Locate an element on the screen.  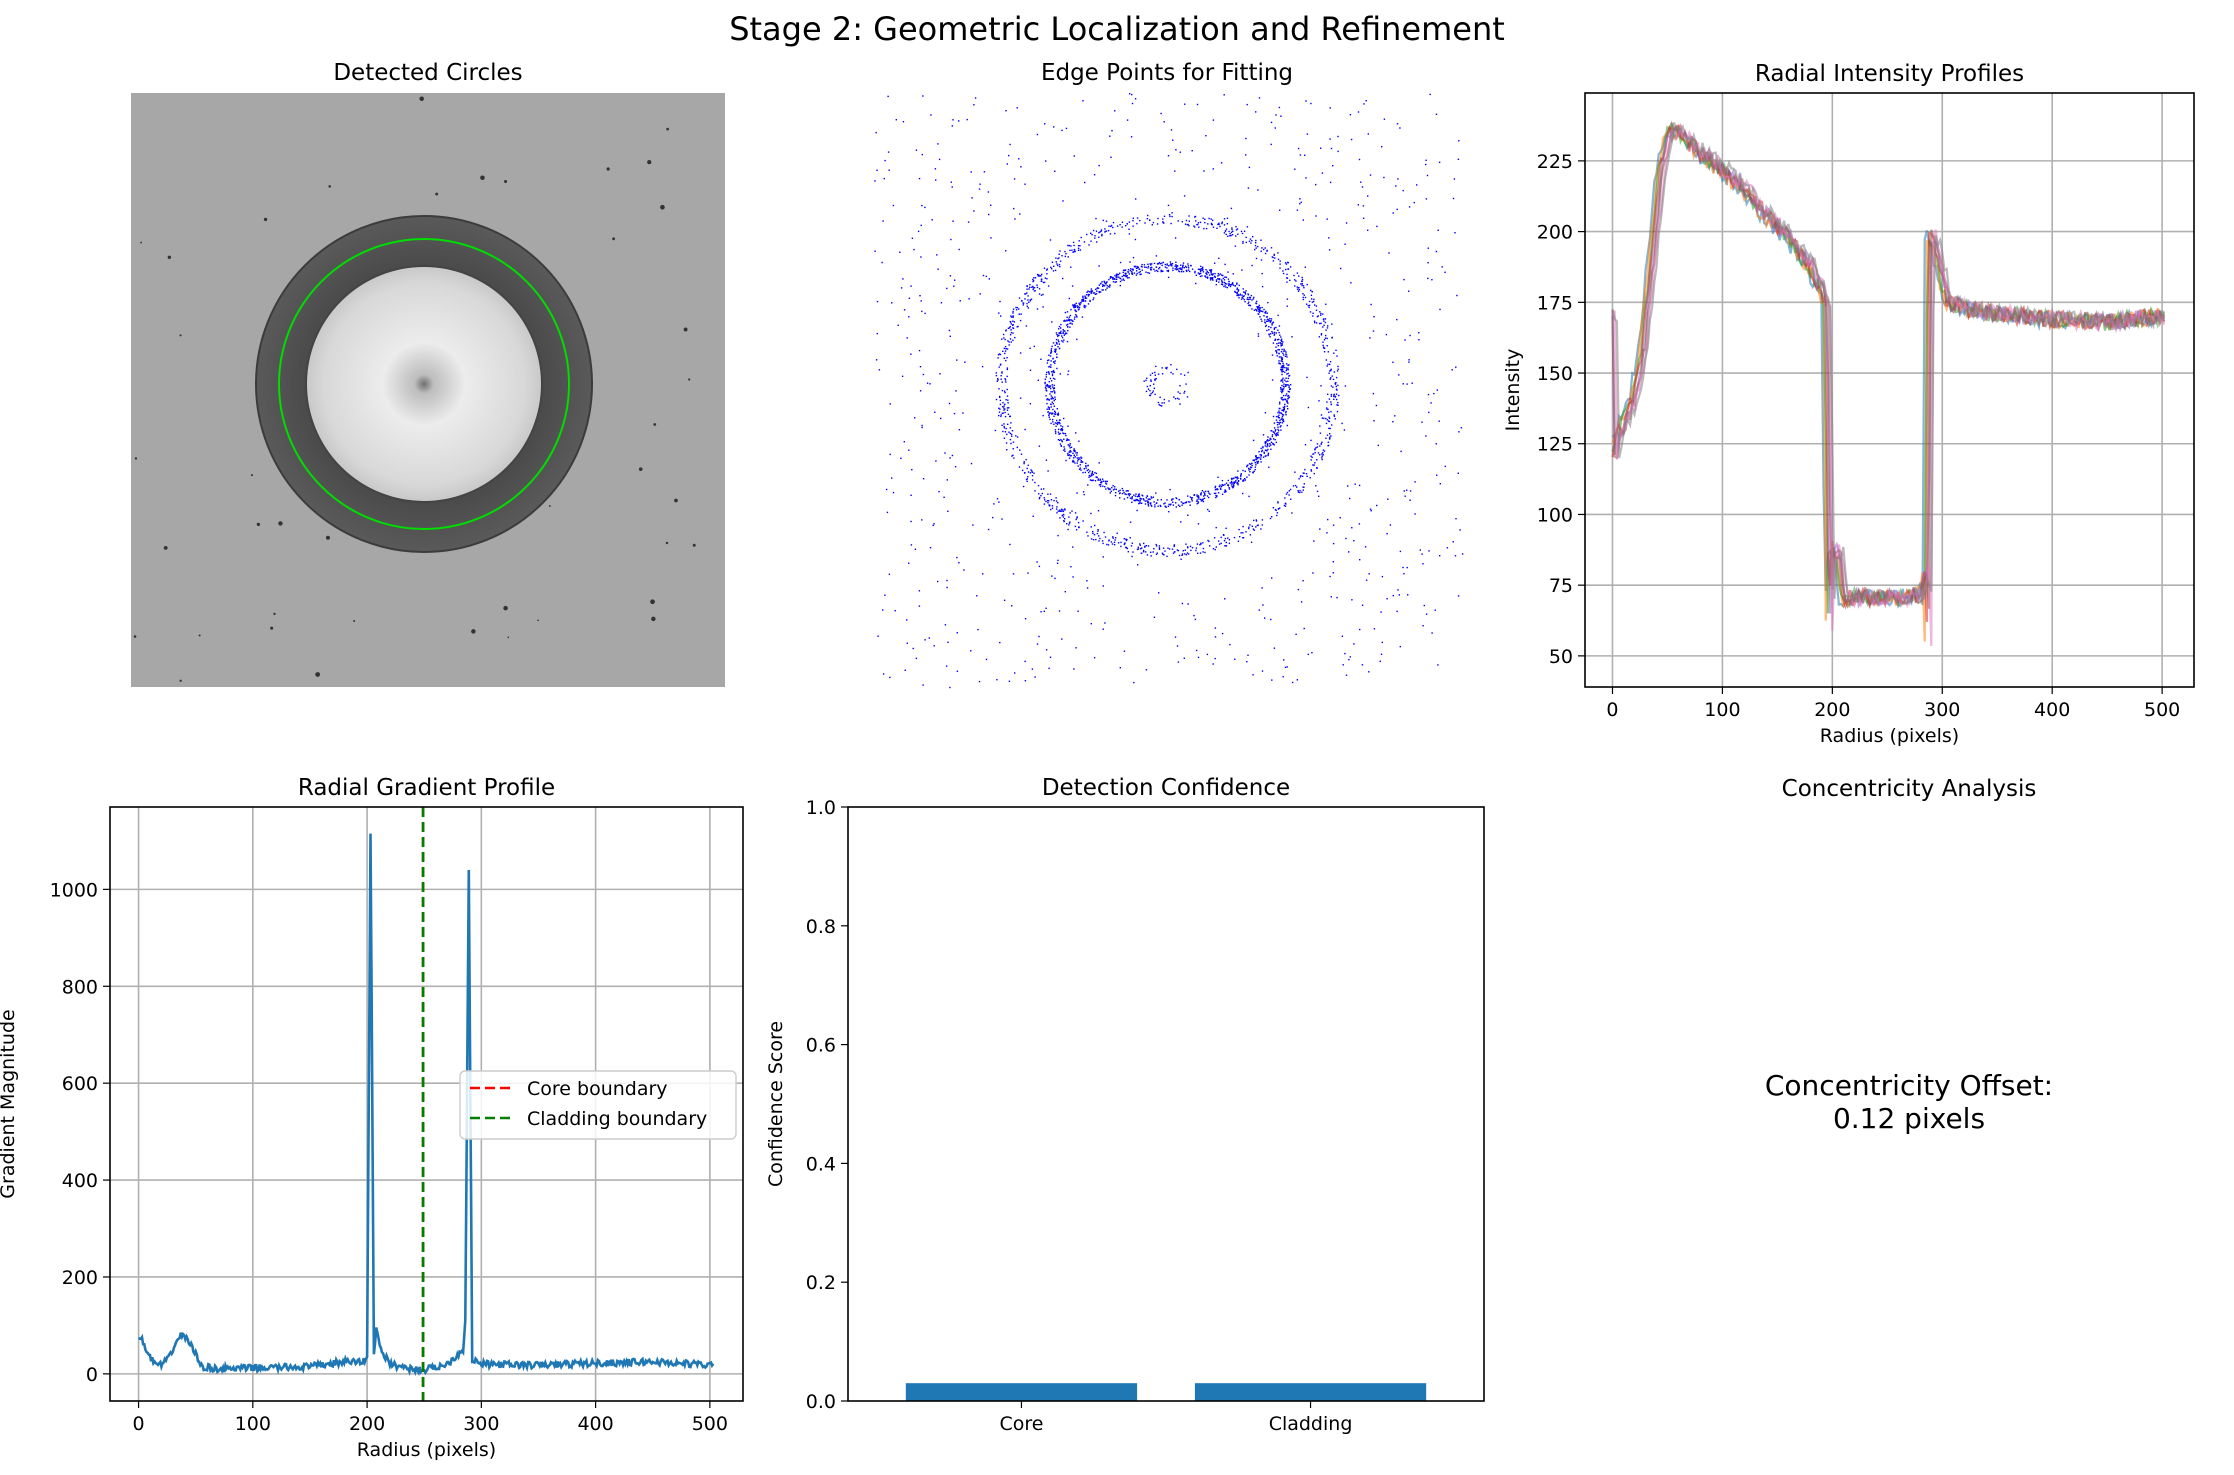
x-tick-label: 300 is located at coordinates (1942, 710).